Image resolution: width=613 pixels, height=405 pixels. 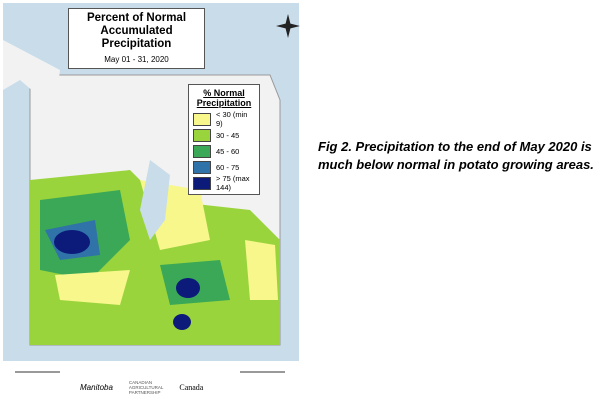 I want to click on logo-text: AGRICULTURAL, so click(x=146, y=387).